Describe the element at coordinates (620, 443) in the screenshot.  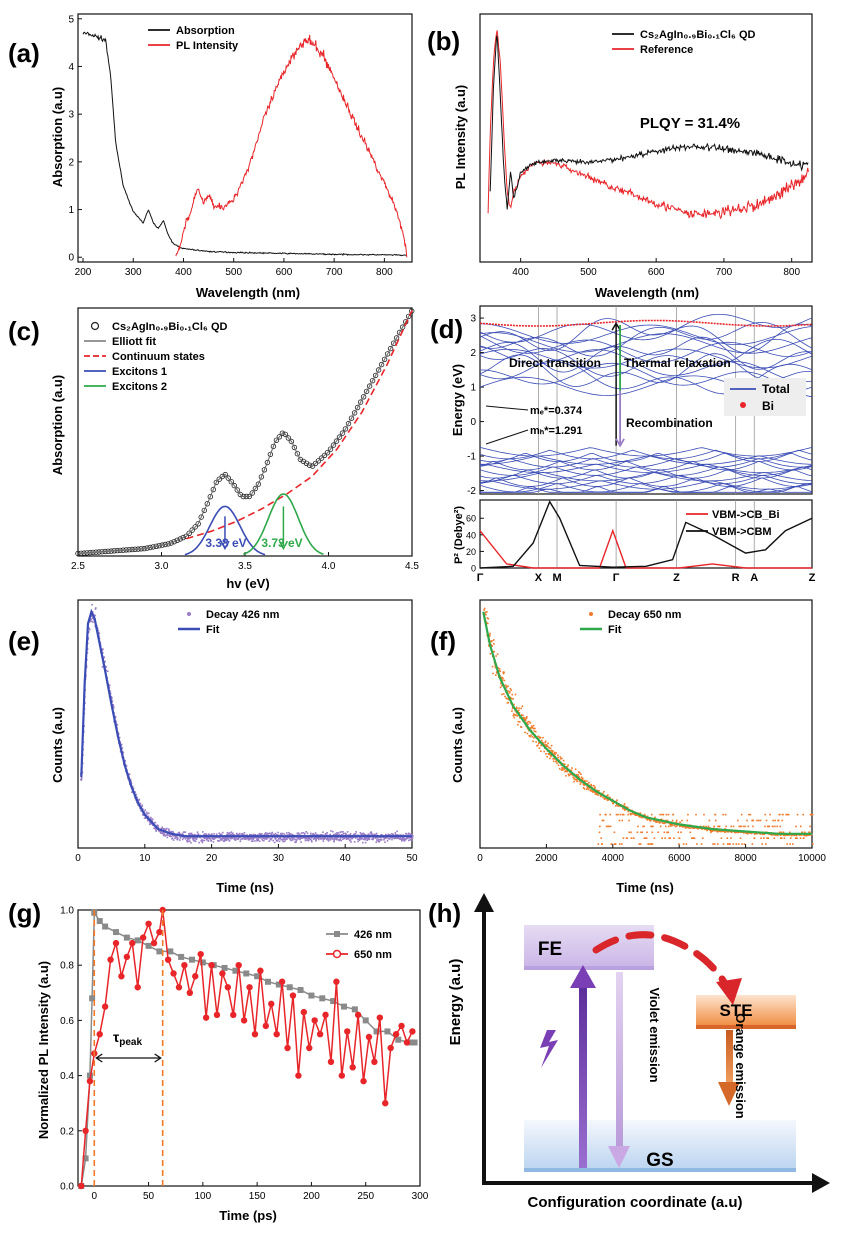
I see `d-recomb-arrowhead` at that location.